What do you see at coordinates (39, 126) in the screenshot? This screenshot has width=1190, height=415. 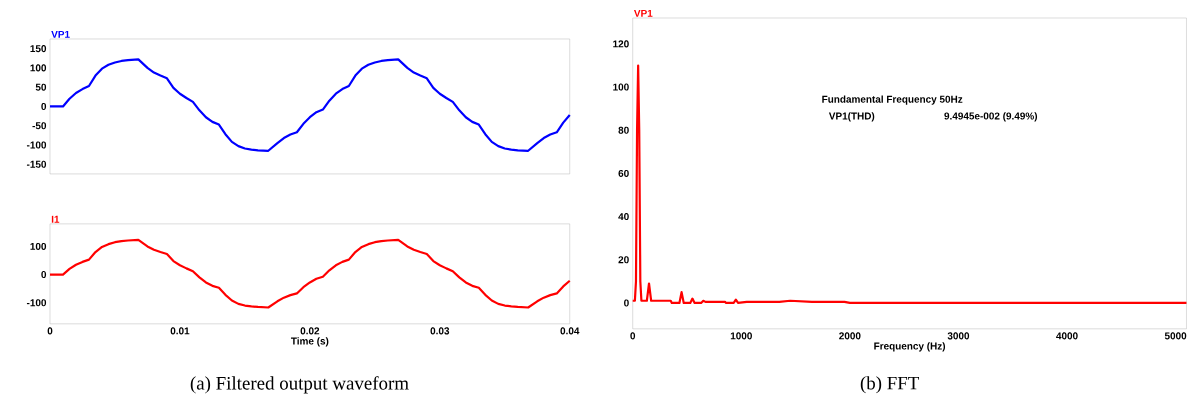 I see `y-tick-label: -50` at bounding box center [39, 126].